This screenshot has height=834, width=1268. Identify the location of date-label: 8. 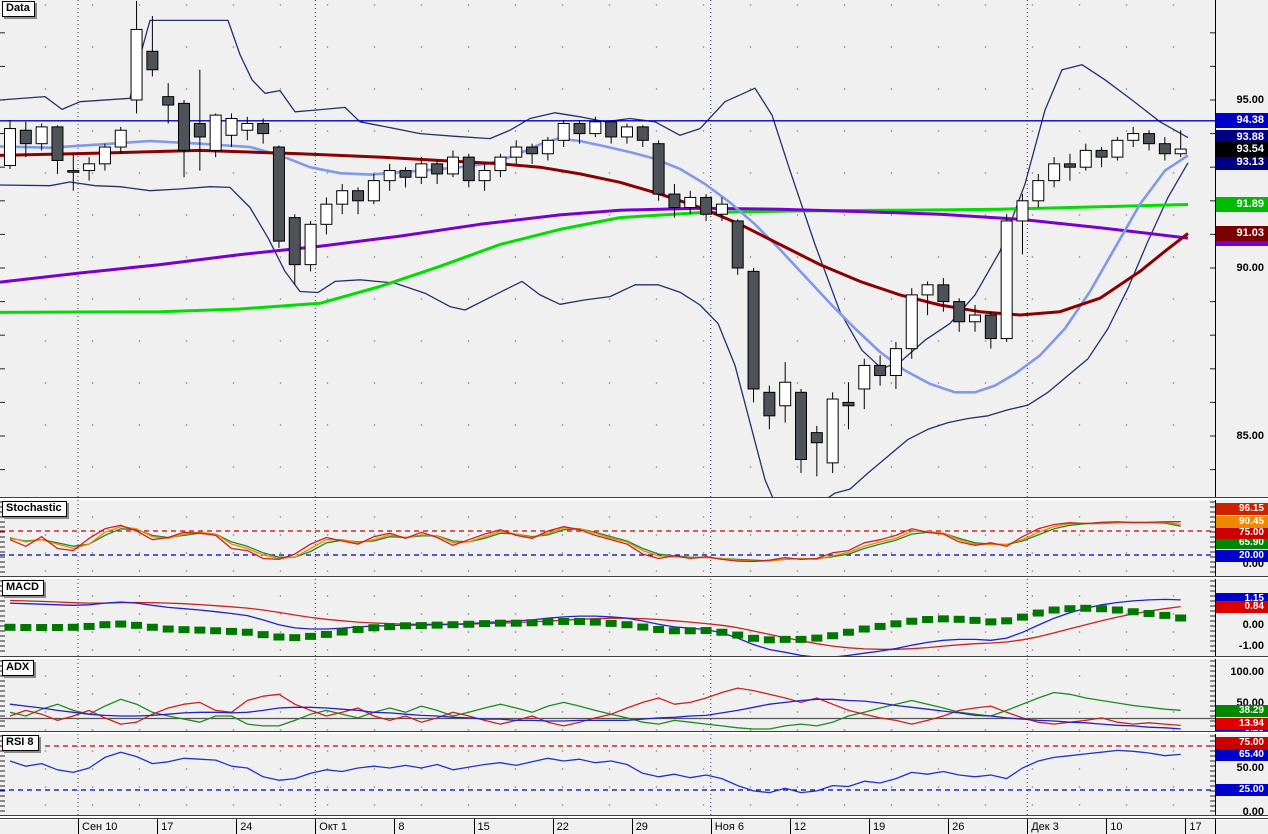
(401, 827).